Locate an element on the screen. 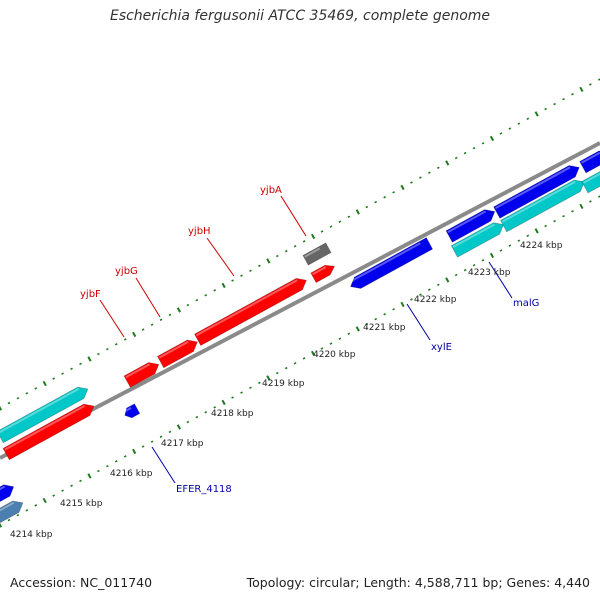 This screenshot has width=600, height=600. gene-blue-right-highlight is located at coordinates (533, 188).